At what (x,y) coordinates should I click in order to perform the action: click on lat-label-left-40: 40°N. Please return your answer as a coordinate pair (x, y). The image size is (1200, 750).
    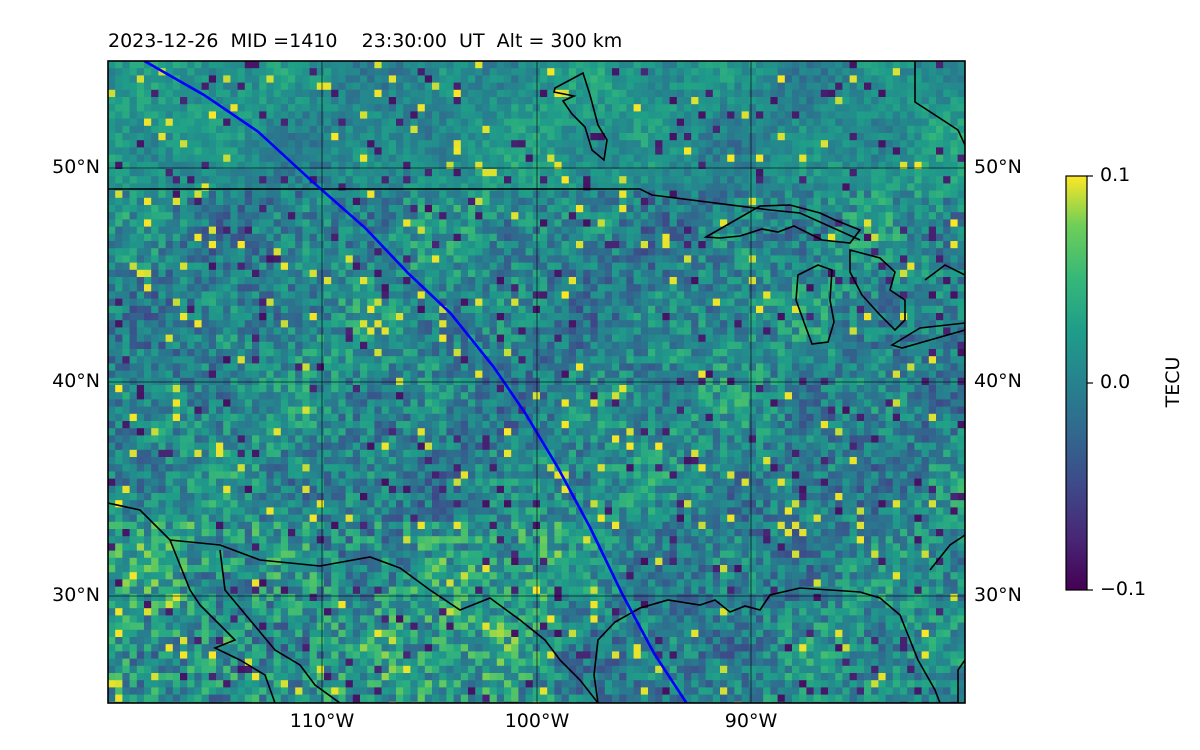
    Looking at the image, I should click on (76, 381).